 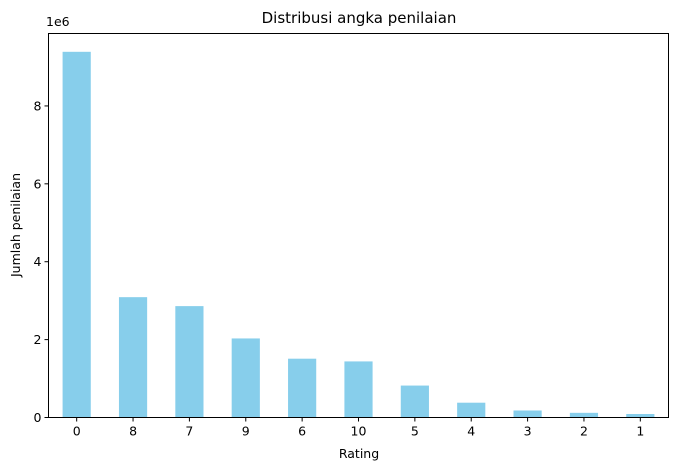 What do you see at coordinates (528, 431) in the screenshot?
I see `x-tick-label: 3` at bounding box center [528, 431].